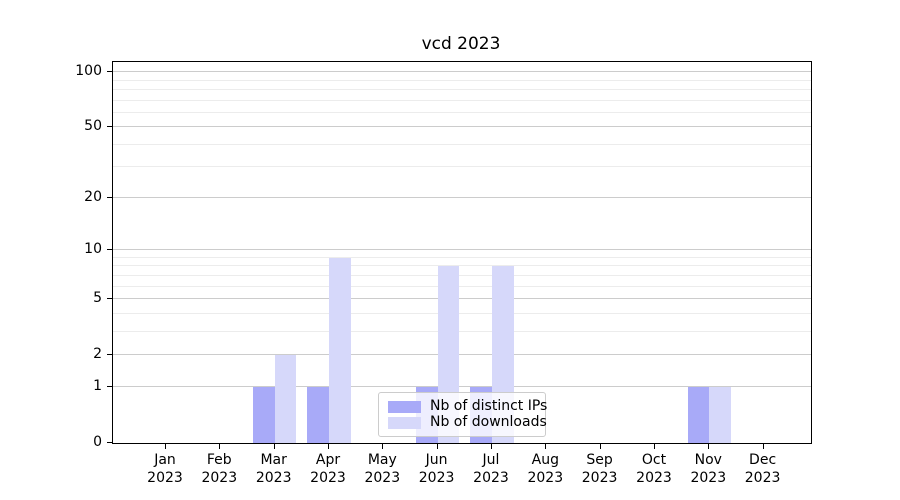  What do you see at coordinates (698, 415) in the screenshot?
I see `bar-distinct-ips-nov` at bounding box center [698, 415].